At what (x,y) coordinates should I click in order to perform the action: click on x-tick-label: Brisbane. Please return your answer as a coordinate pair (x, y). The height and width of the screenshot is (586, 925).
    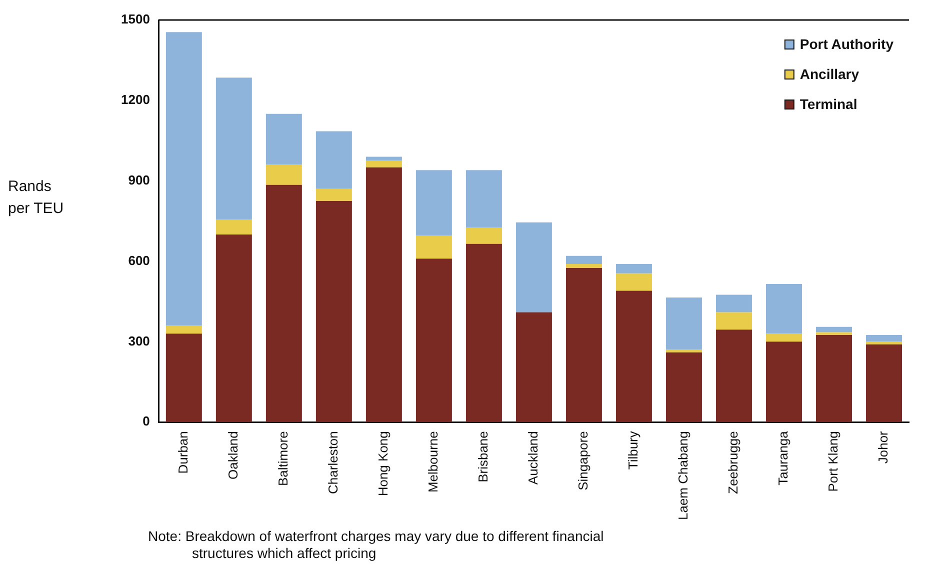
    Looking at the image, I should click on (483, 456).